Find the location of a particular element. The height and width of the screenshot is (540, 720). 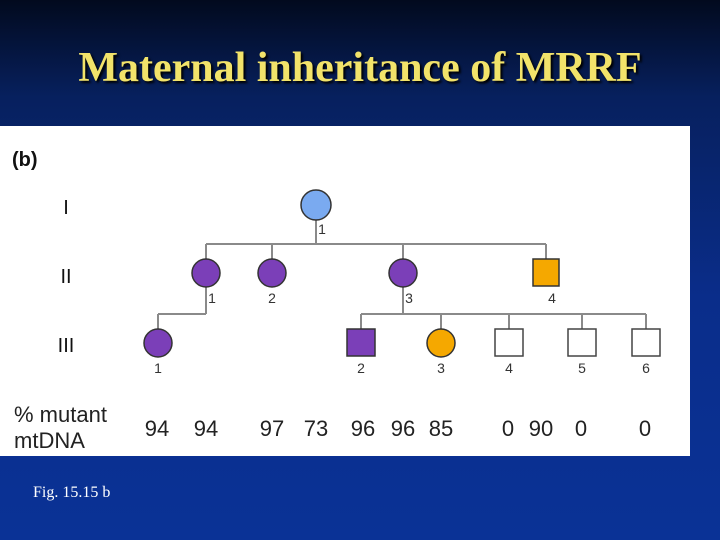

mutant-value: 73 is located at coordinates (316, 428).